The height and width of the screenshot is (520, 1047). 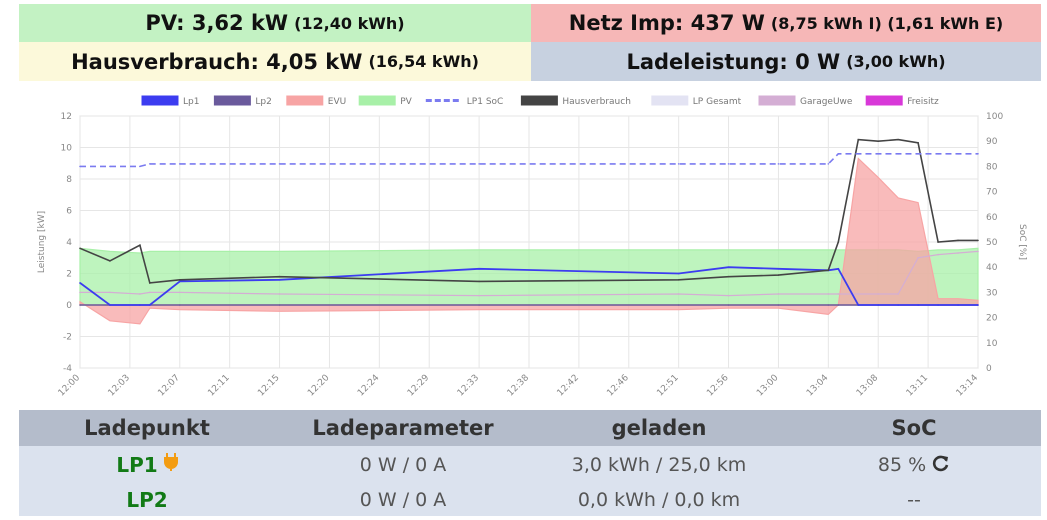 I want to click on x-tick-label: 13:08, so click(x=868, y=386).